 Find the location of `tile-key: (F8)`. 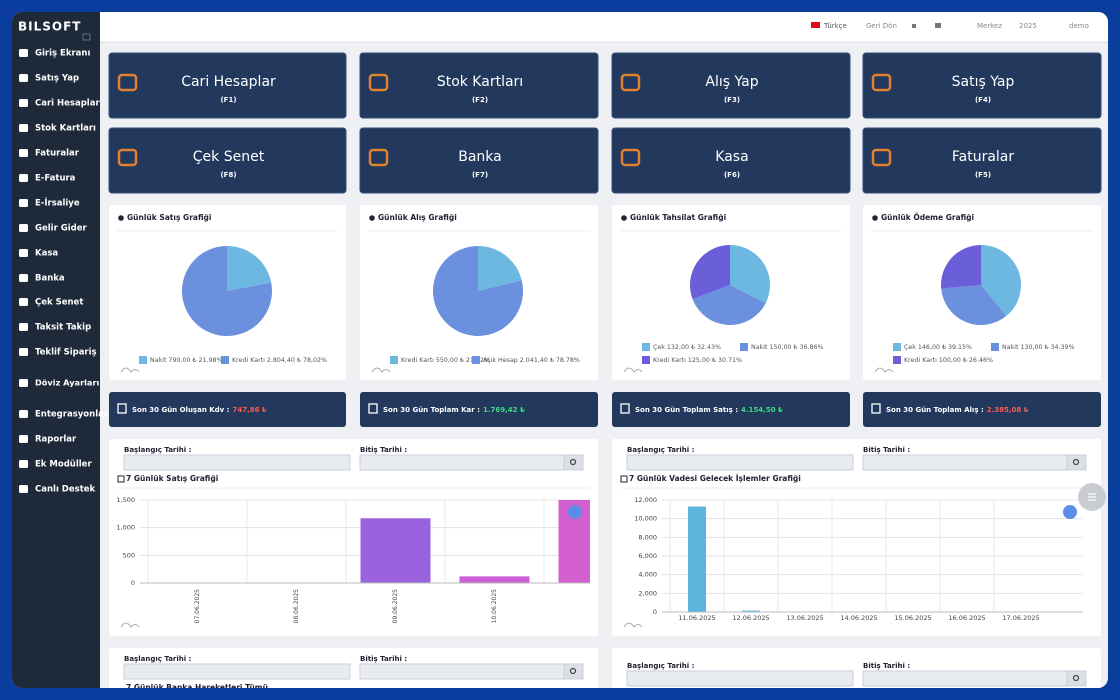

tile-key: (F8) is located at coordinates (228, 175).